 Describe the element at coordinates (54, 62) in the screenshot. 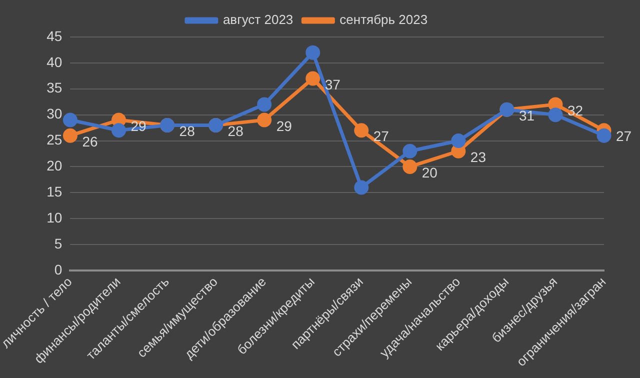

I see `y-tick-label: 40` at that location.